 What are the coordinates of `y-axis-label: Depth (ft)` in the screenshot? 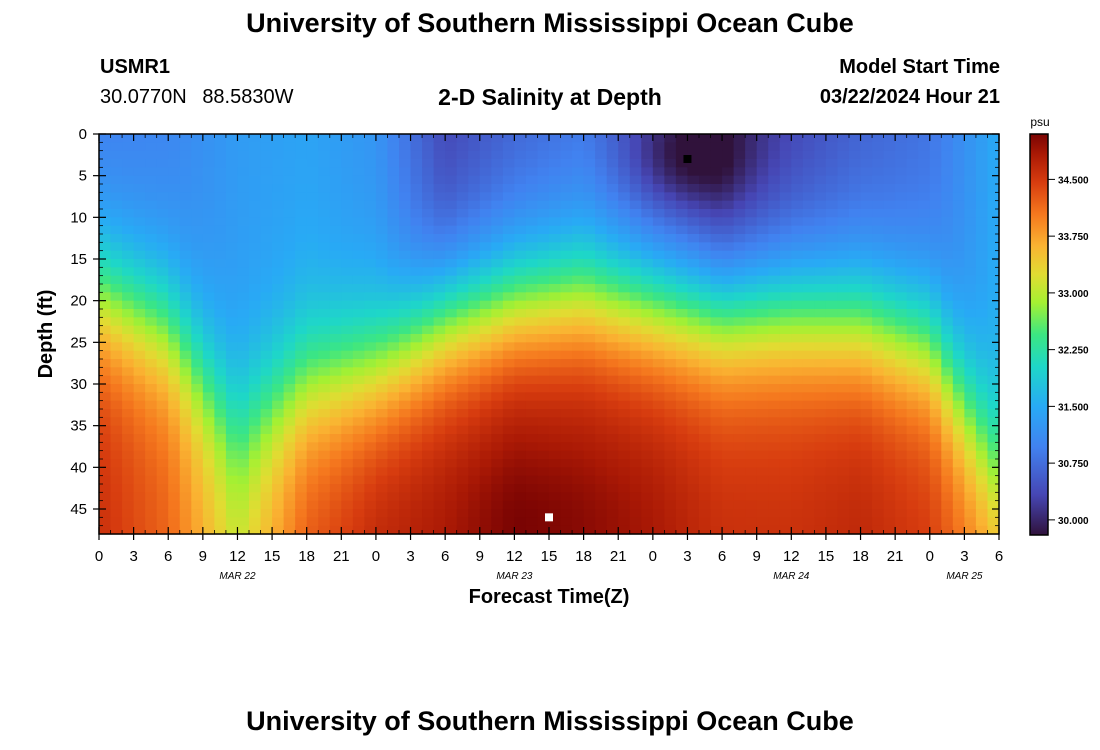 It's located at (46, 334).